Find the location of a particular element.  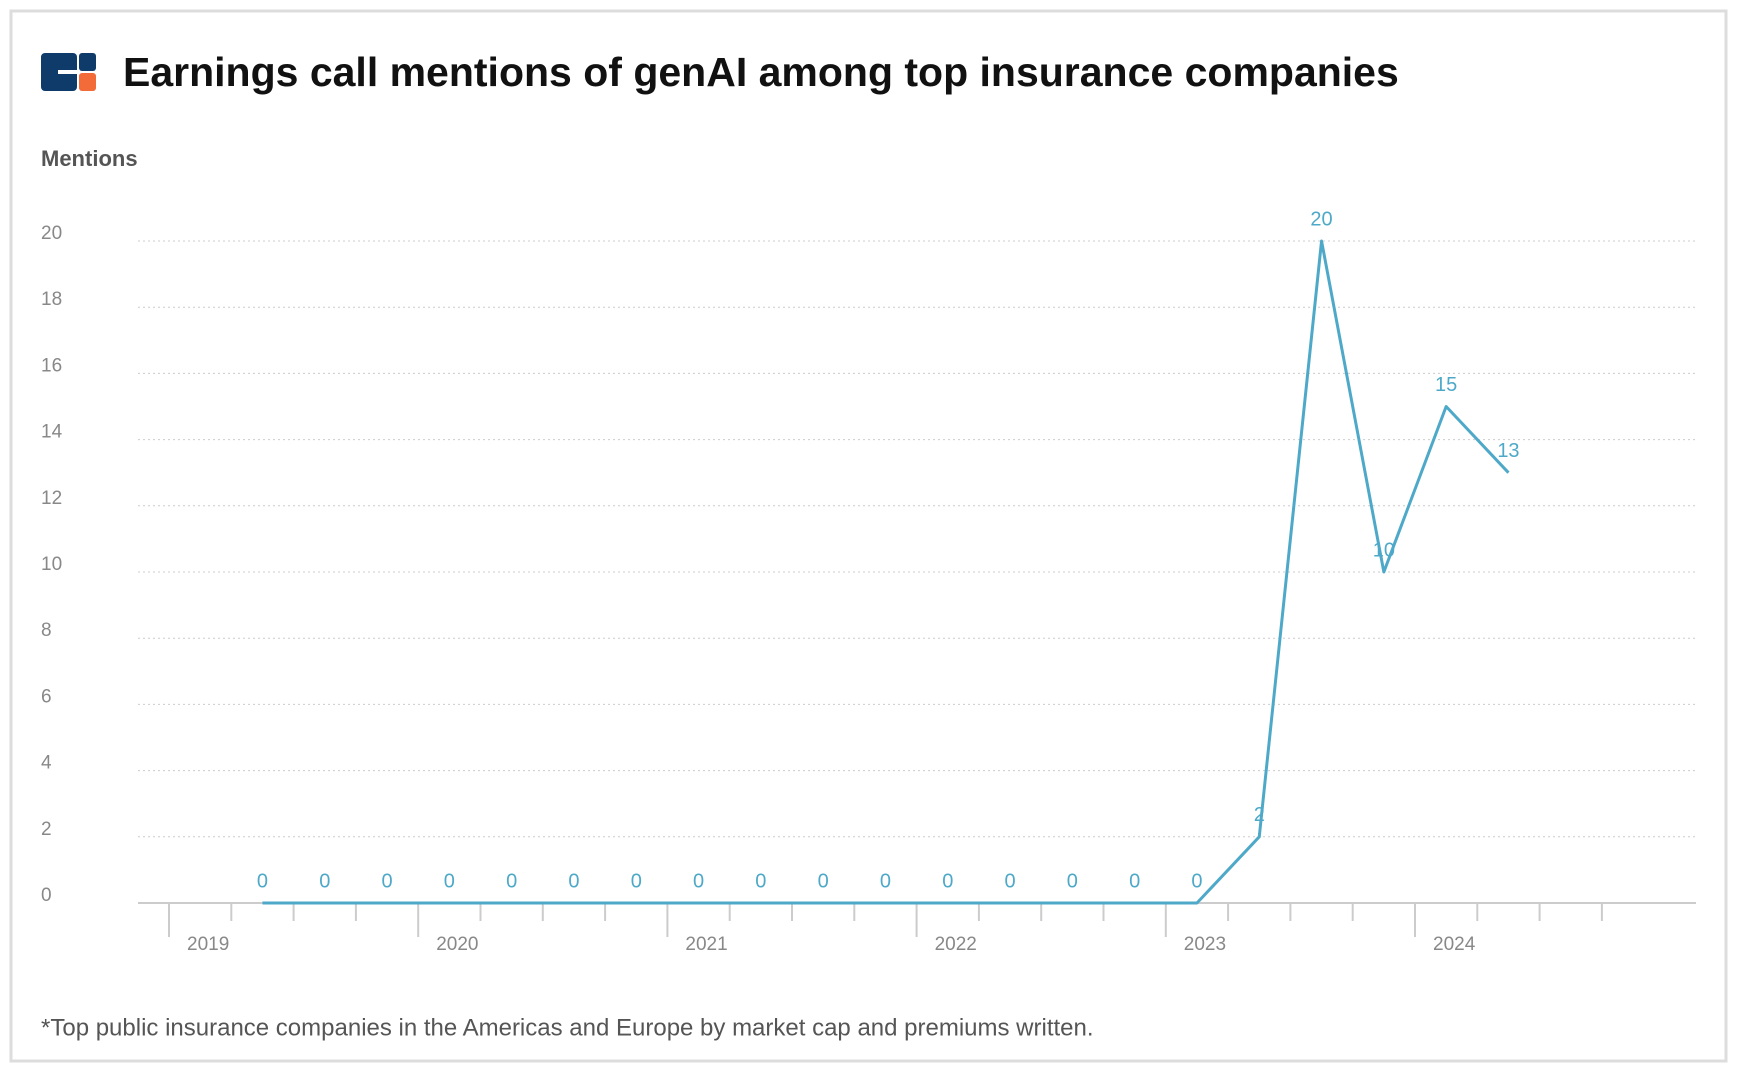

x-tick-label: 2020 is located at coordinates (457, 944).